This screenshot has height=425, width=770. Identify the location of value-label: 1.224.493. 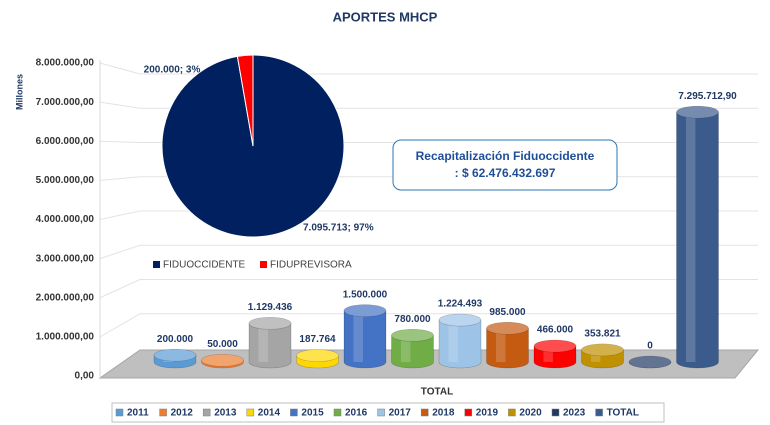
(460, 304).